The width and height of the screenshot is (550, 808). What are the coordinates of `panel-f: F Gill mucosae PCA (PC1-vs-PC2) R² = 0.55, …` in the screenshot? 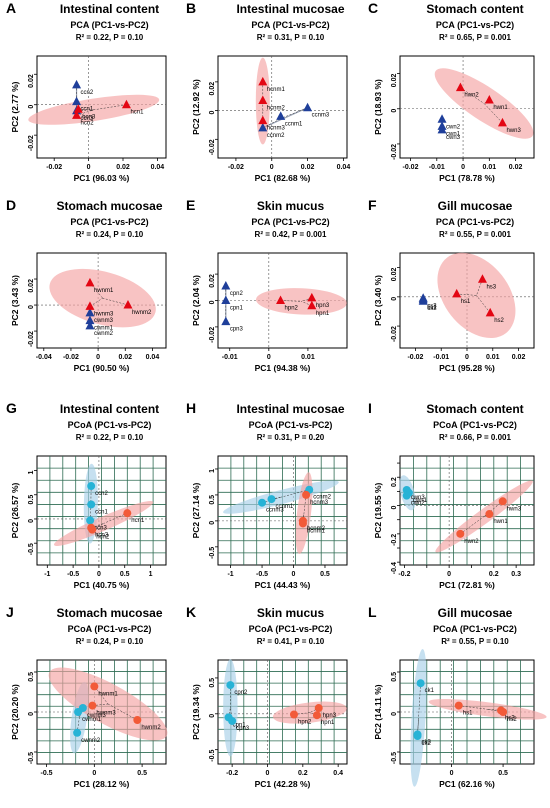 It's located at (451, 285).